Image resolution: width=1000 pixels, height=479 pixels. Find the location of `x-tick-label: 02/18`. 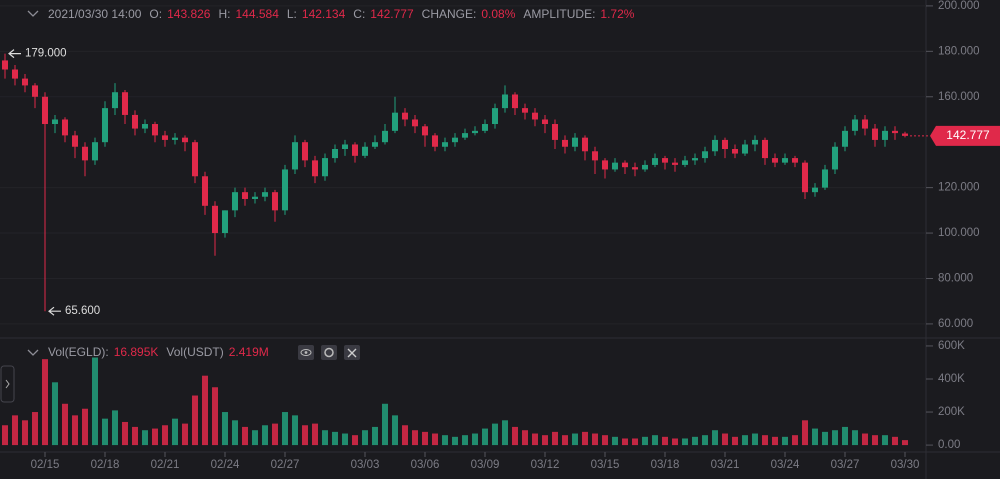

x-tick-label: 02/18 is located at coordinates (105, 465).